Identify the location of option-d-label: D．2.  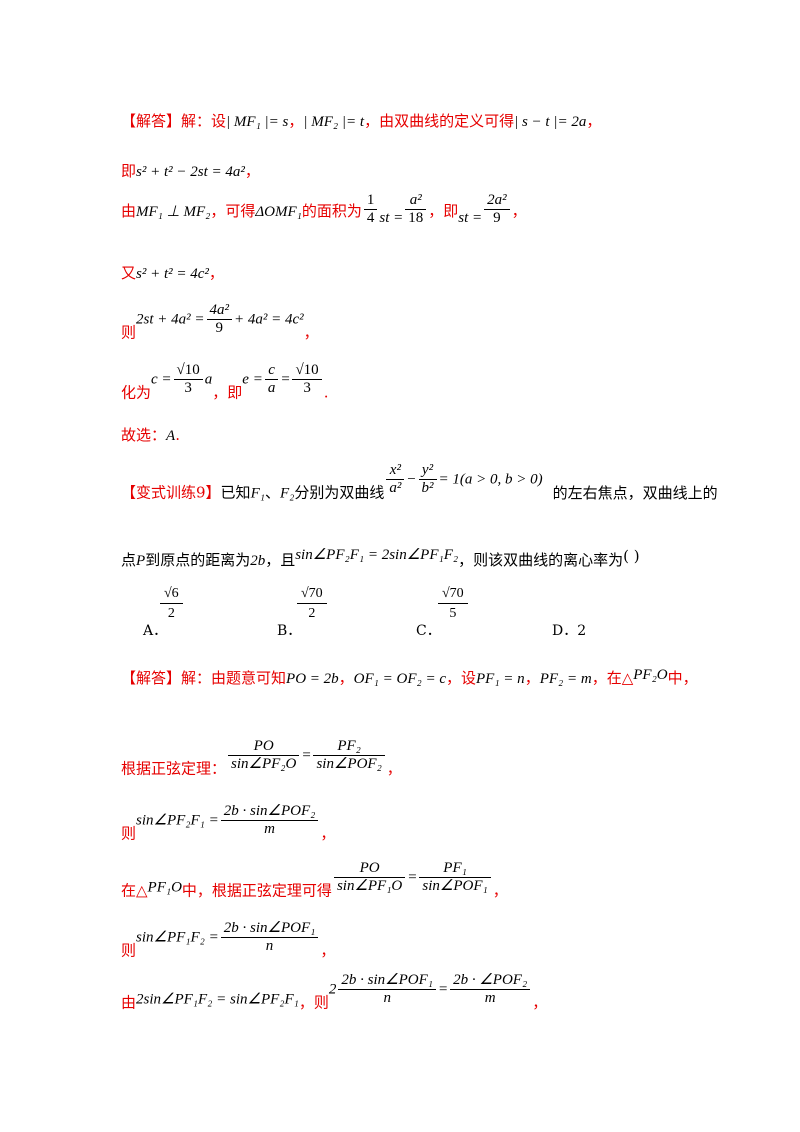
(569, 631).